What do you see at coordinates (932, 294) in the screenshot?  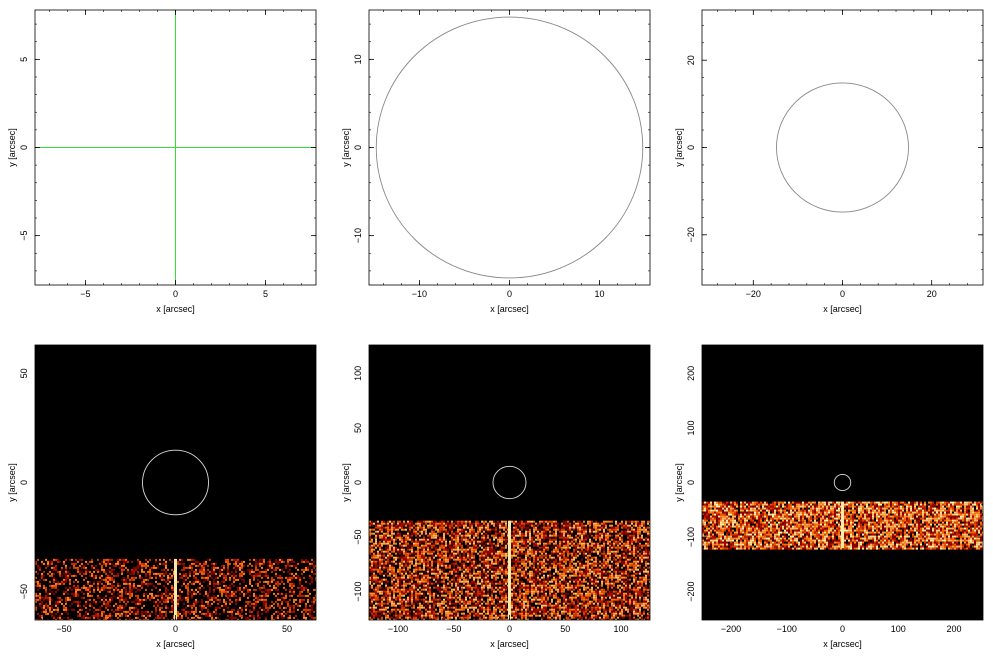 I see `x-tick-label: 20` at bounding box center [932, 294].